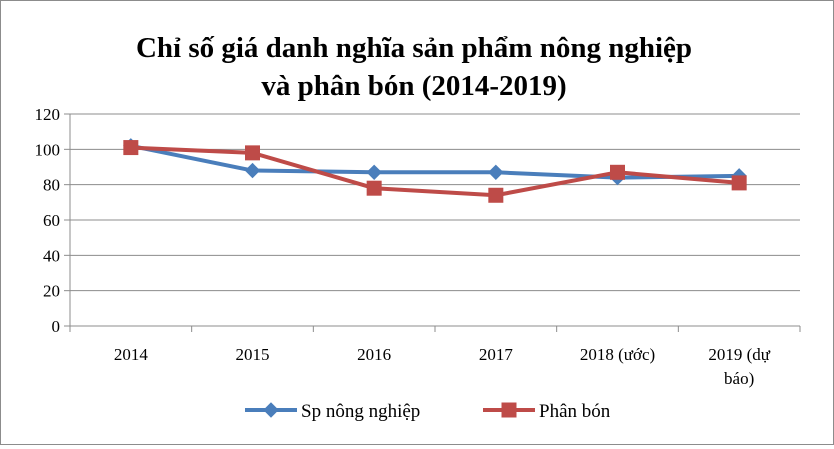 The height and width of the screenshot is (449, 834). What do you see at coordinates (131, 354) in the screenshot?
I see `x-tick-label-0-0: 2014` at bounding box center [131, 354].